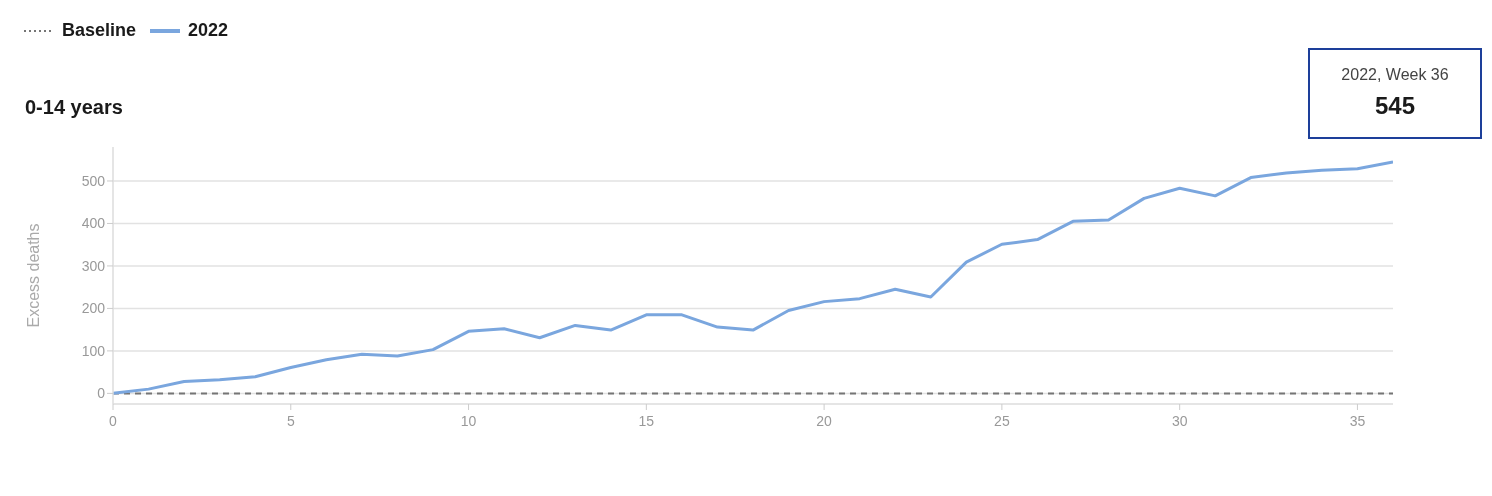 This screenshot has width=1492, height=496. What do you see at coordinates (646, 420) in the screenshot?
I see `x-tick-label: 15` at bounding box center [646, 420].